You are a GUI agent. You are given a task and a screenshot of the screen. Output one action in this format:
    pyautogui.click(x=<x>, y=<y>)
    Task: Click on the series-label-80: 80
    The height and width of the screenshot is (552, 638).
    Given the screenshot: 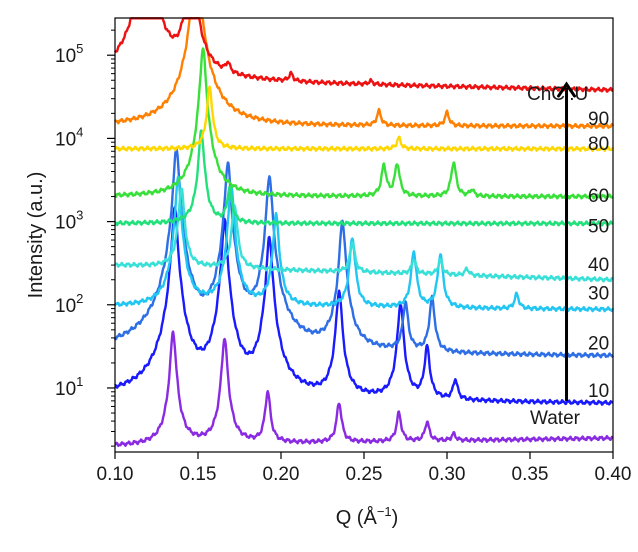 What is the action you would take?
    pyautogui.click(x=598, y=144)
    